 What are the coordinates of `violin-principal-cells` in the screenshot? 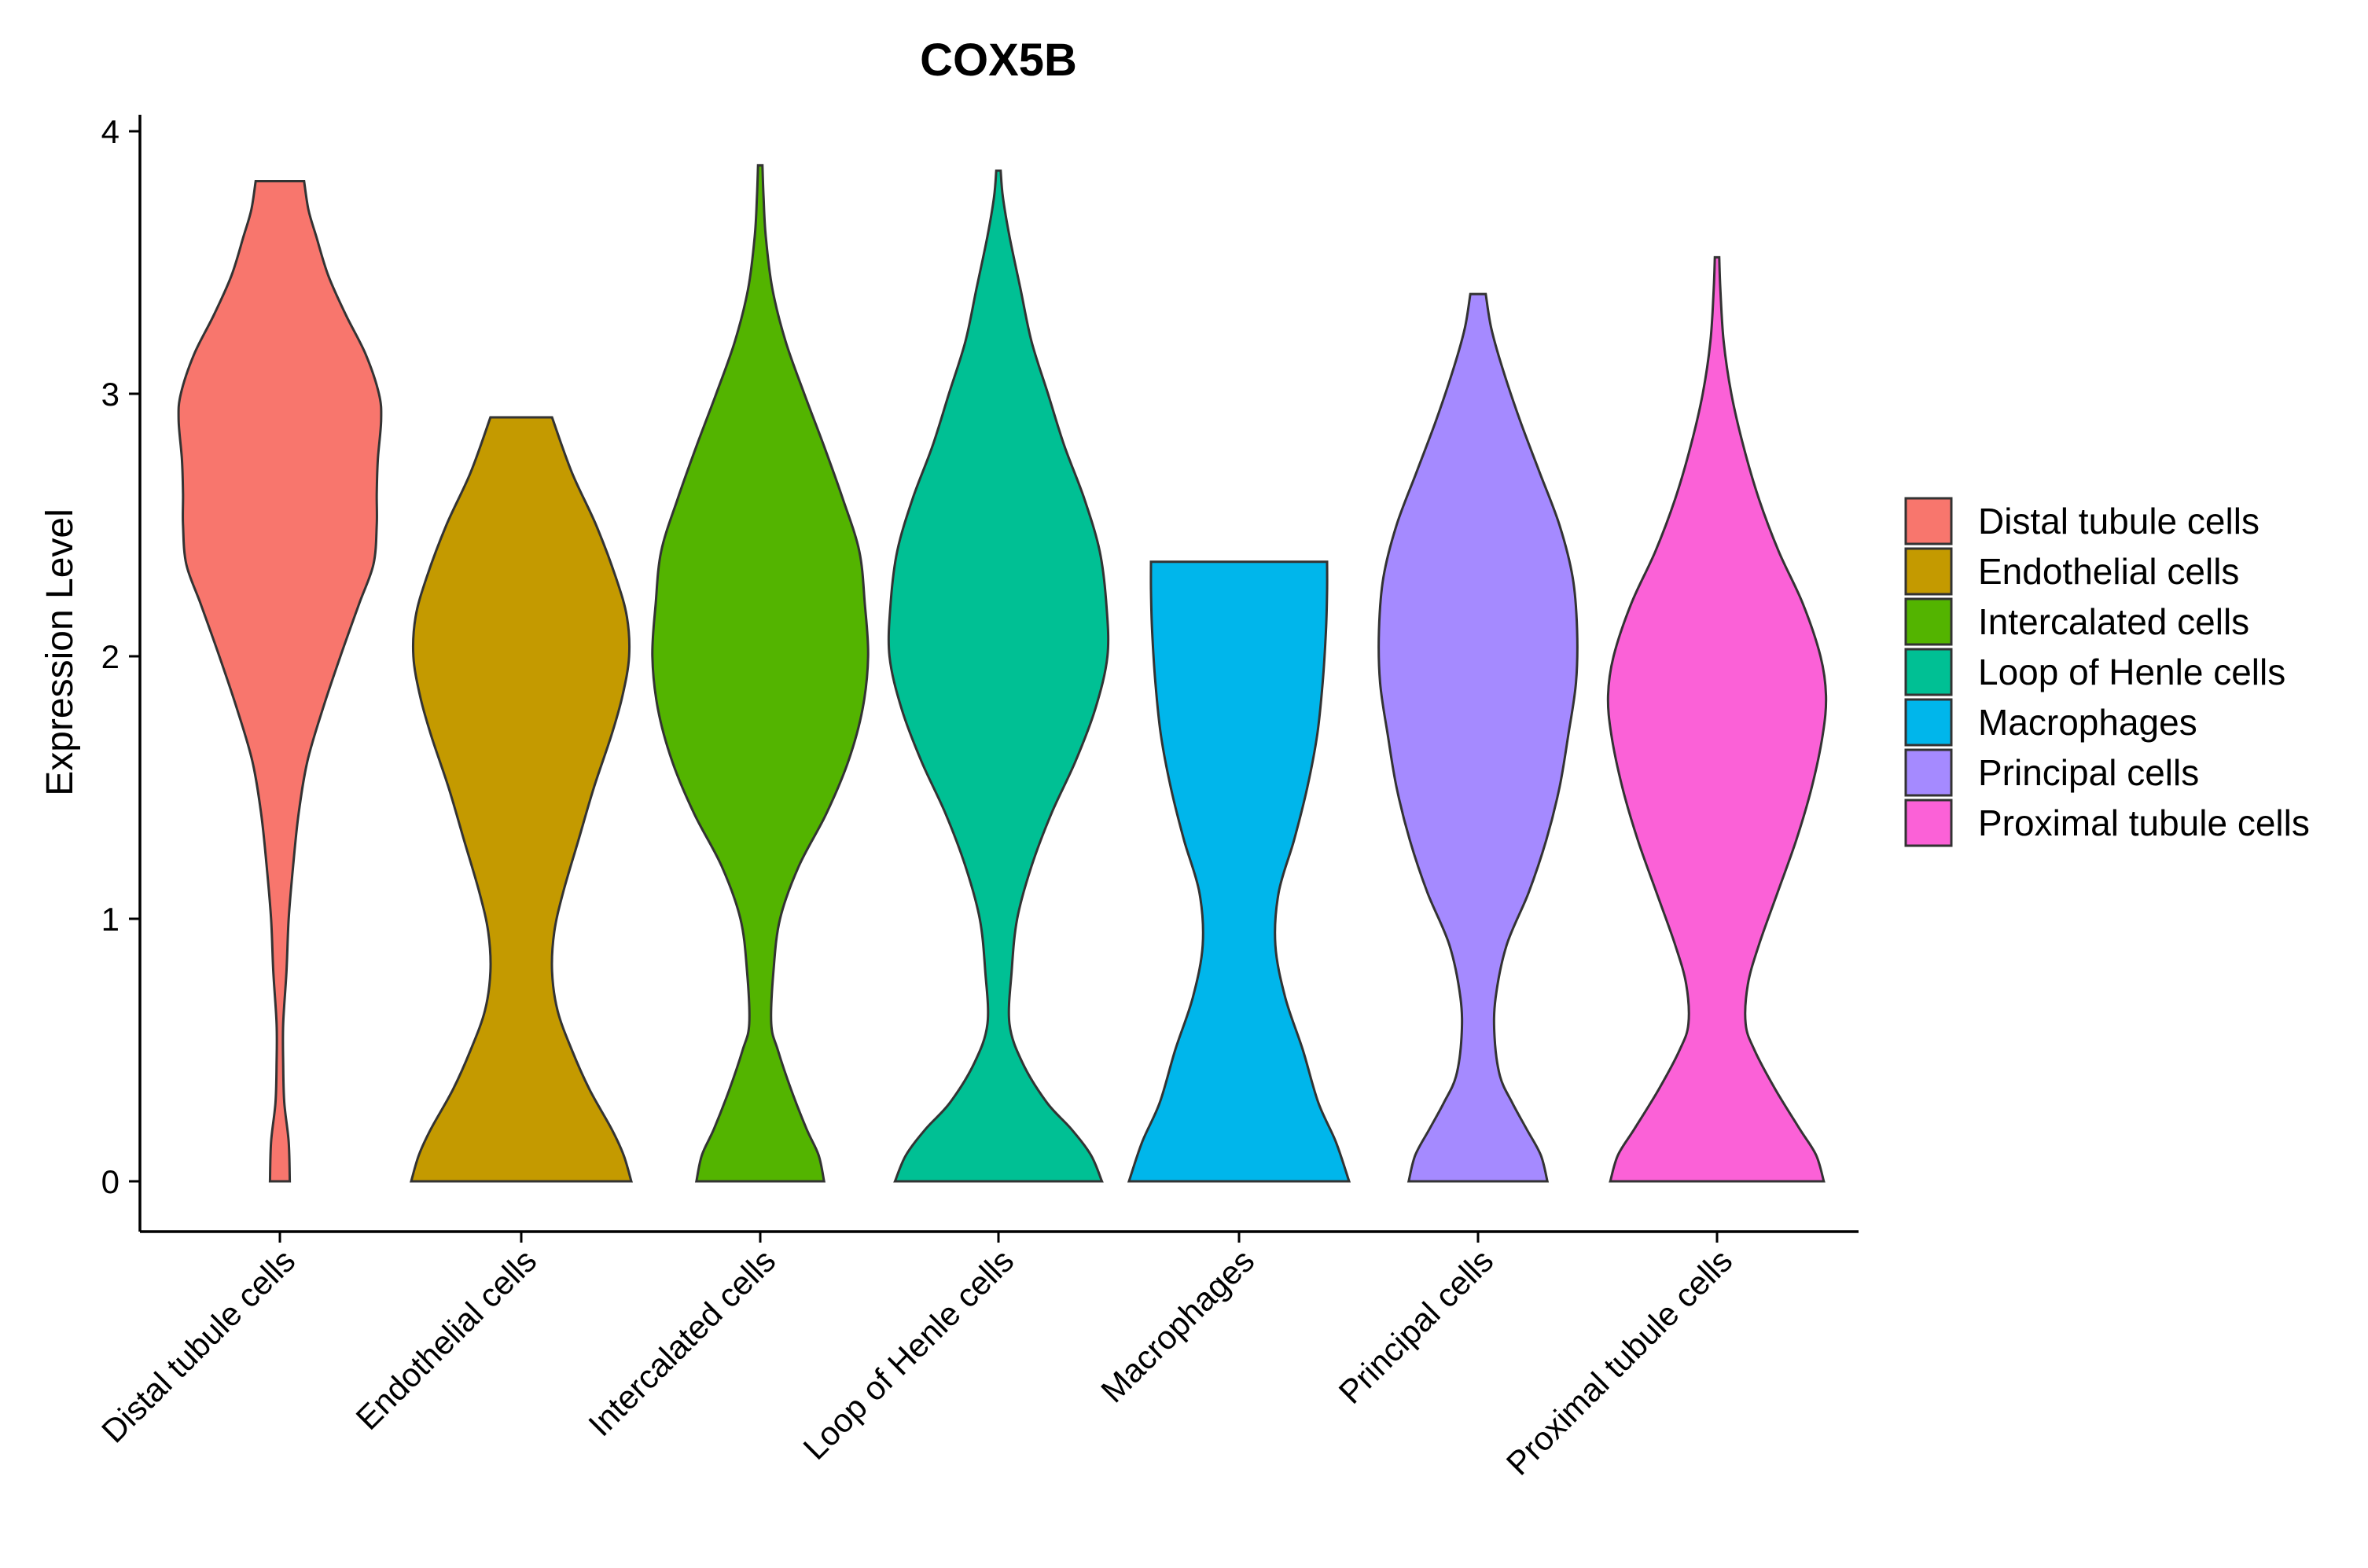 It's located at (1478, 737).